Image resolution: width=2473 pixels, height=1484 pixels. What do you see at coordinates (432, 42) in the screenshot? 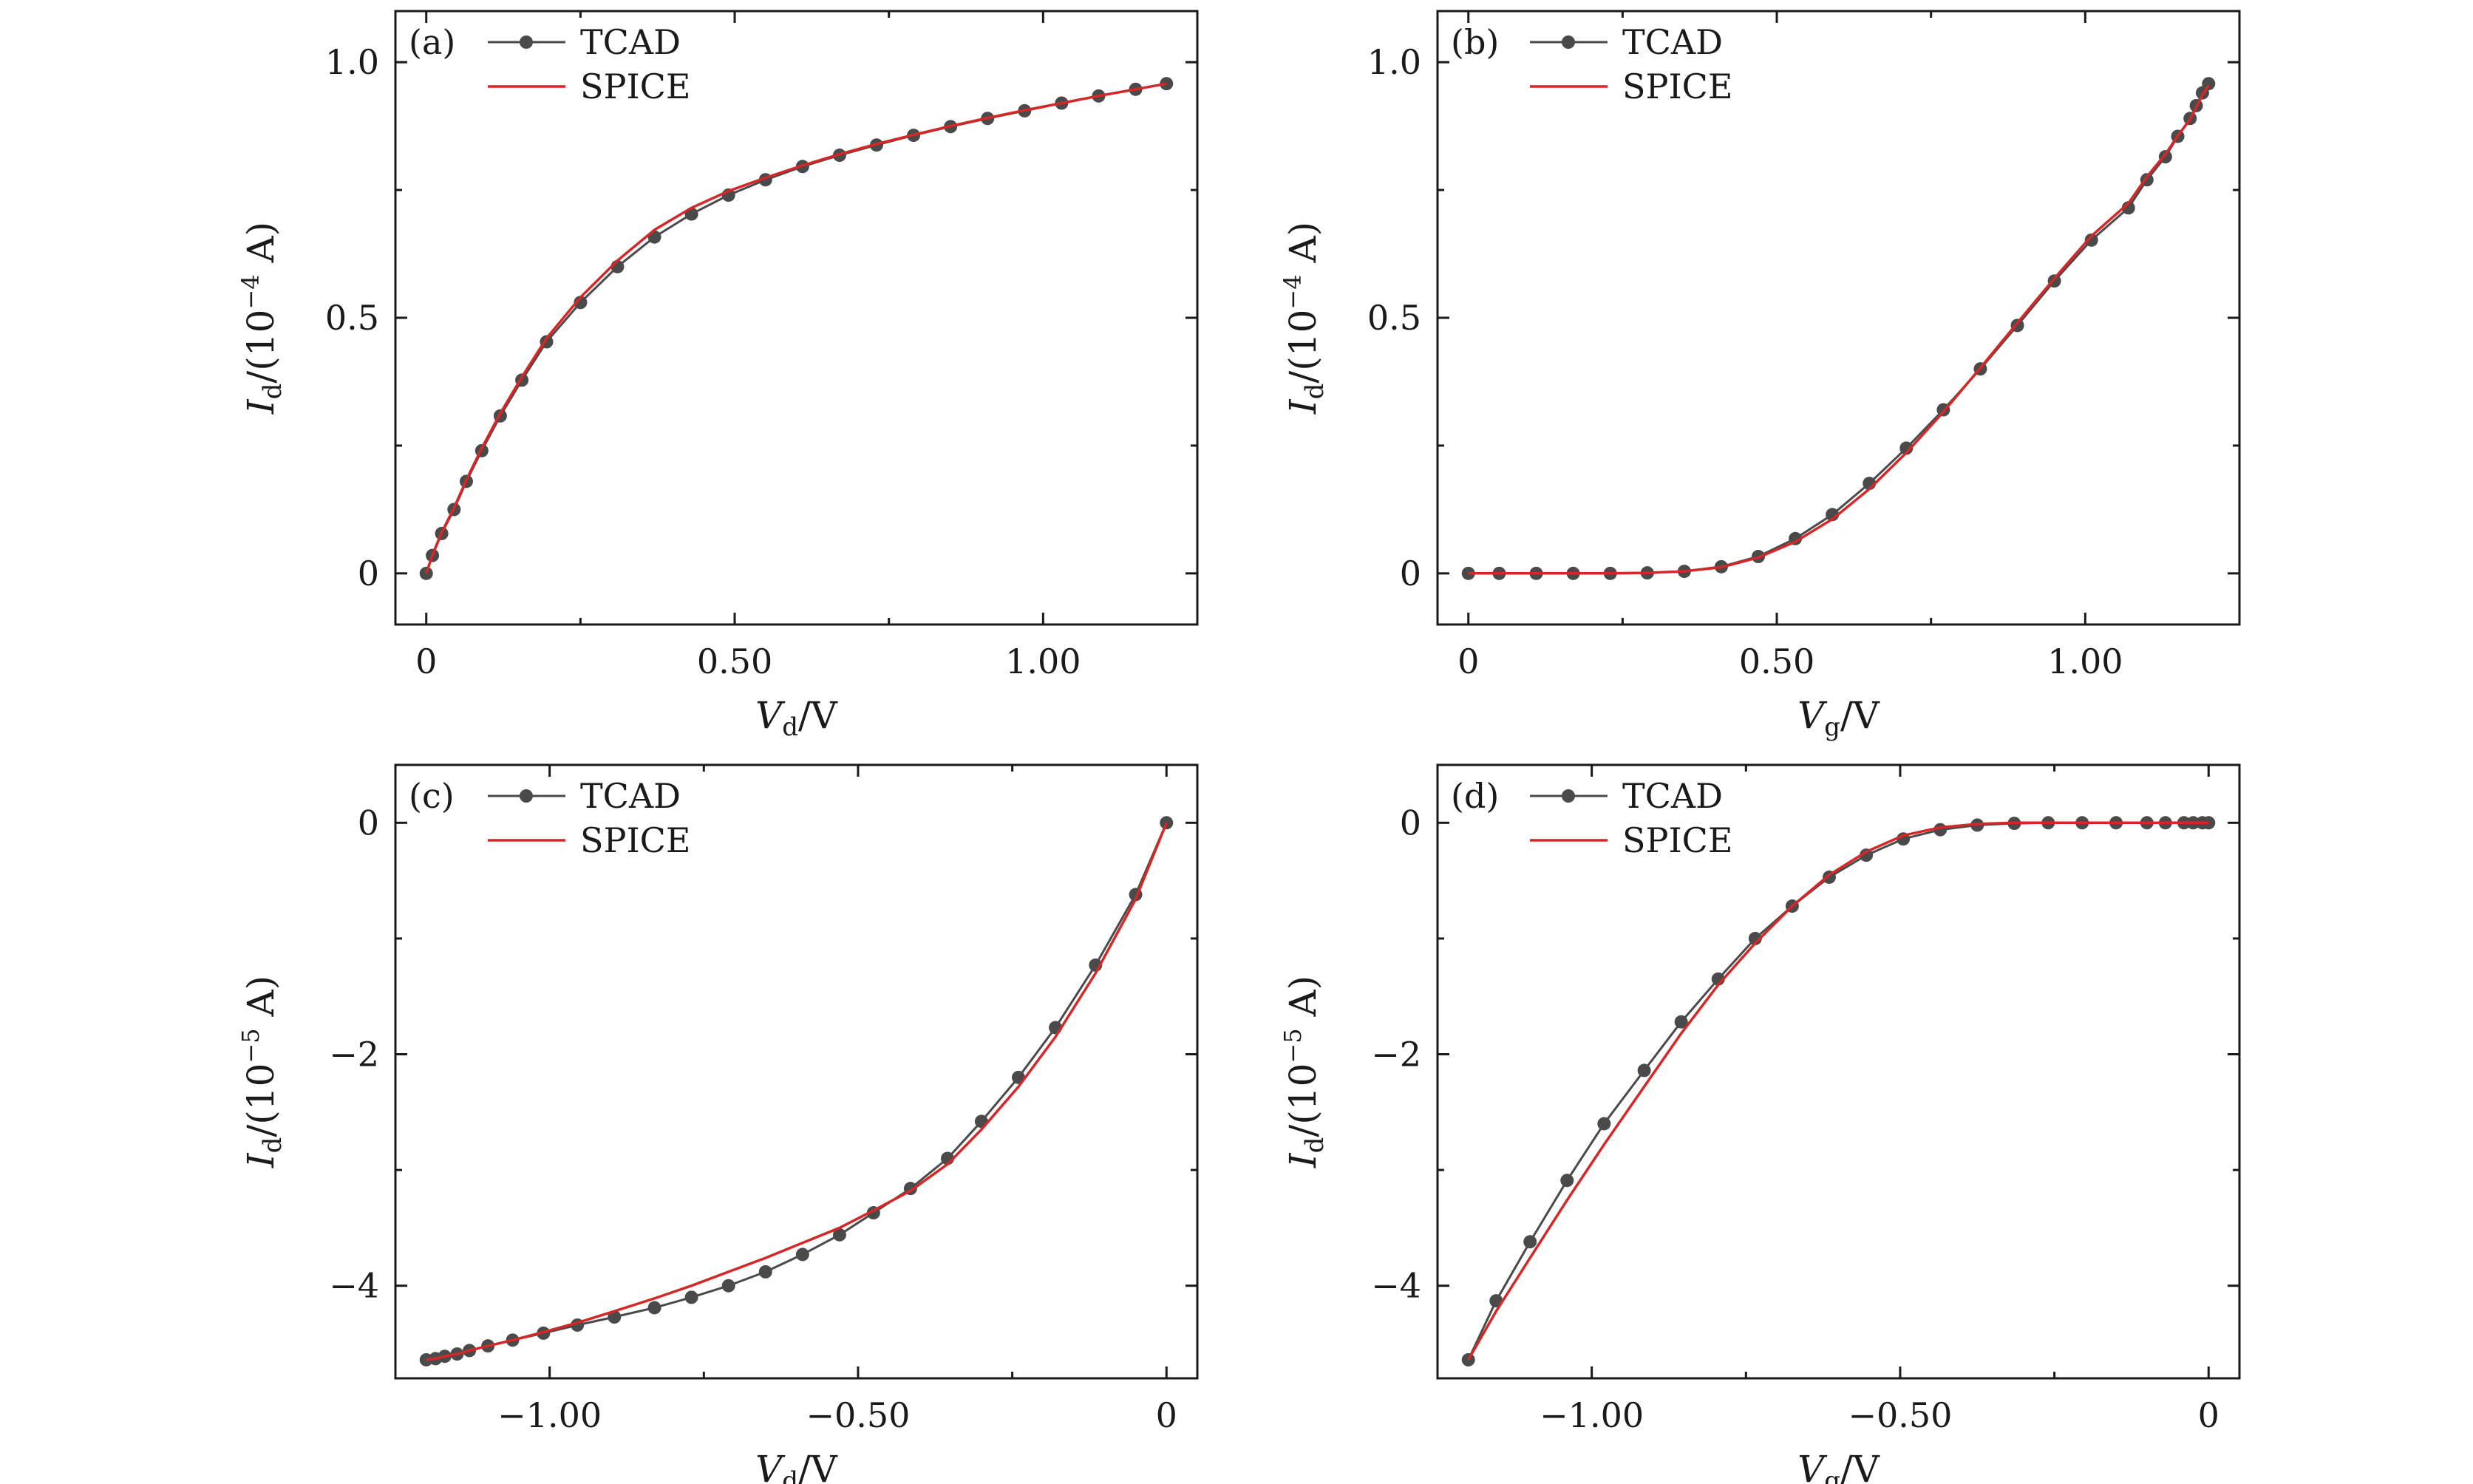
I see `panel-letter: (a)` at bounding box center [432, 42].